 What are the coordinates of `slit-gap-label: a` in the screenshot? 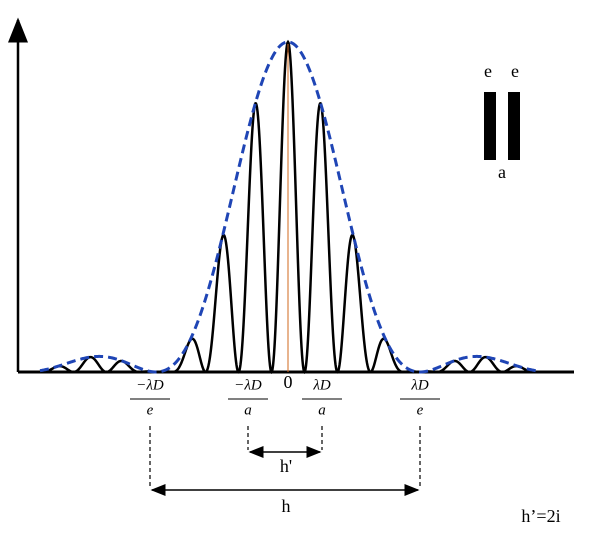 It's located at (502, 172).